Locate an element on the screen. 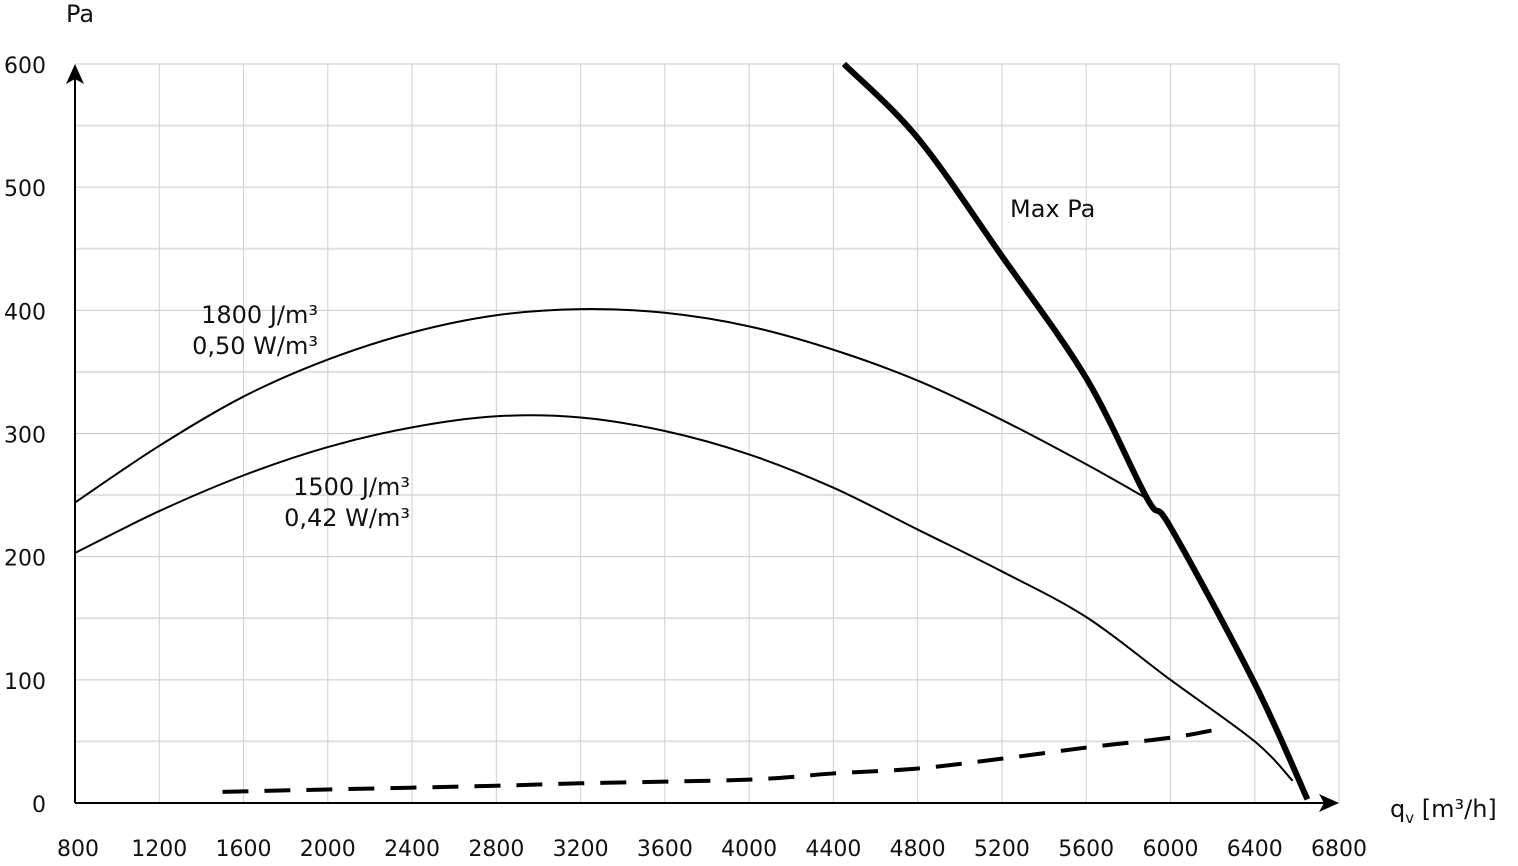 Image resolution: width=1518 pixels, height=866 pixels. x-tick-label: 1600 is located at coordinates (244, 849).